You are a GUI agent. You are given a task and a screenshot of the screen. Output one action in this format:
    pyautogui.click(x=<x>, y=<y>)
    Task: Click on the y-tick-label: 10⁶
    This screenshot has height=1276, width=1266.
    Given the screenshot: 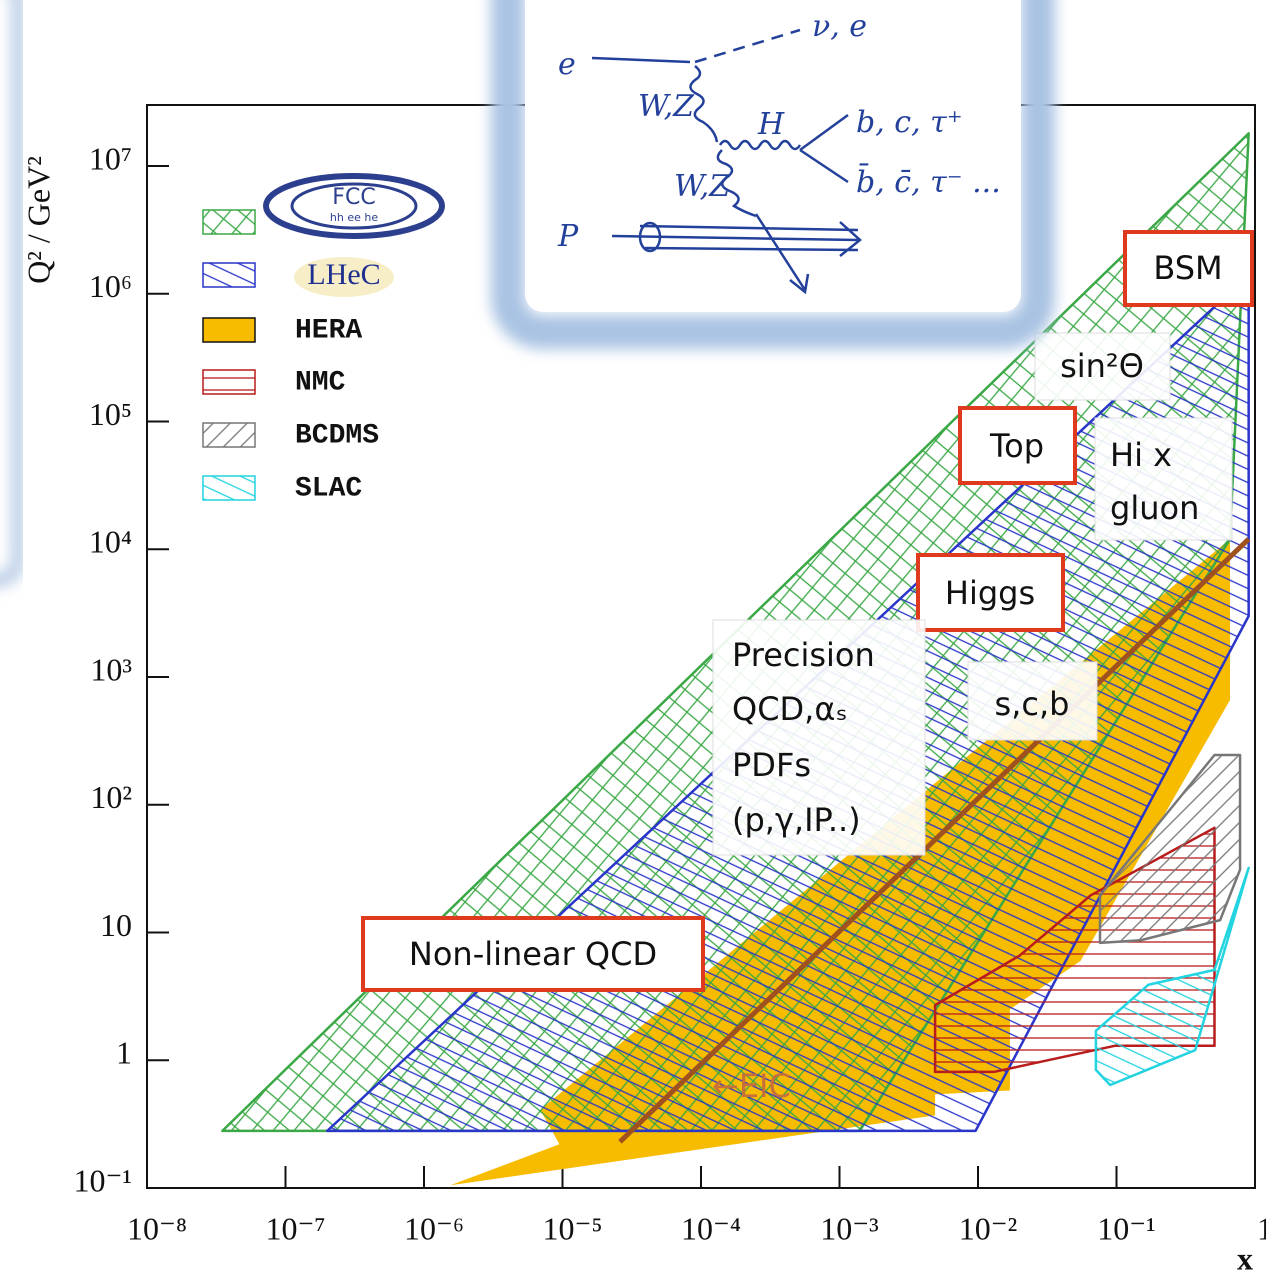 What is the action you would take?
    pyautogui.click(x=110, y=286)
    